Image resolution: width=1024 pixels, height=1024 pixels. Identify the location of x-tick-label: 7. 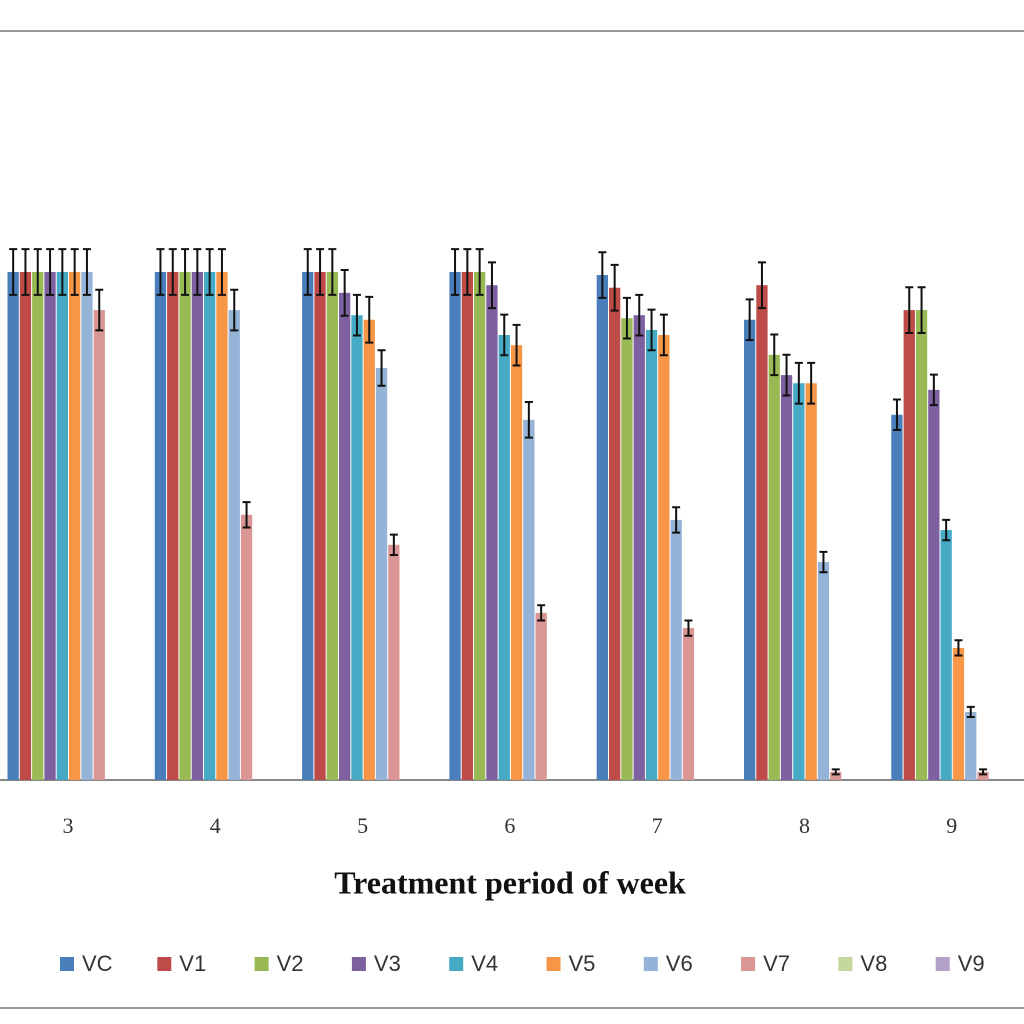
(657, 825).